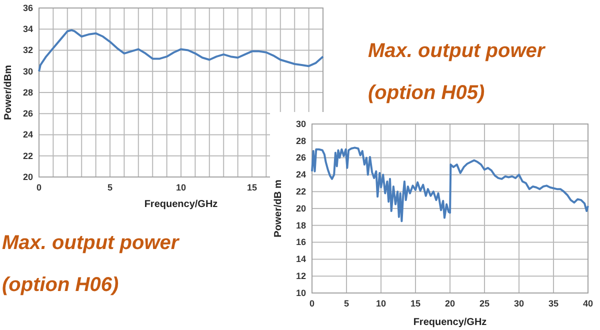 Image resolution: width=600 pixels, height=330 pixels. Describe the element at coordinates (91, 264) in the screenshot. I see `text: Max. output power (option H06)` at that location.